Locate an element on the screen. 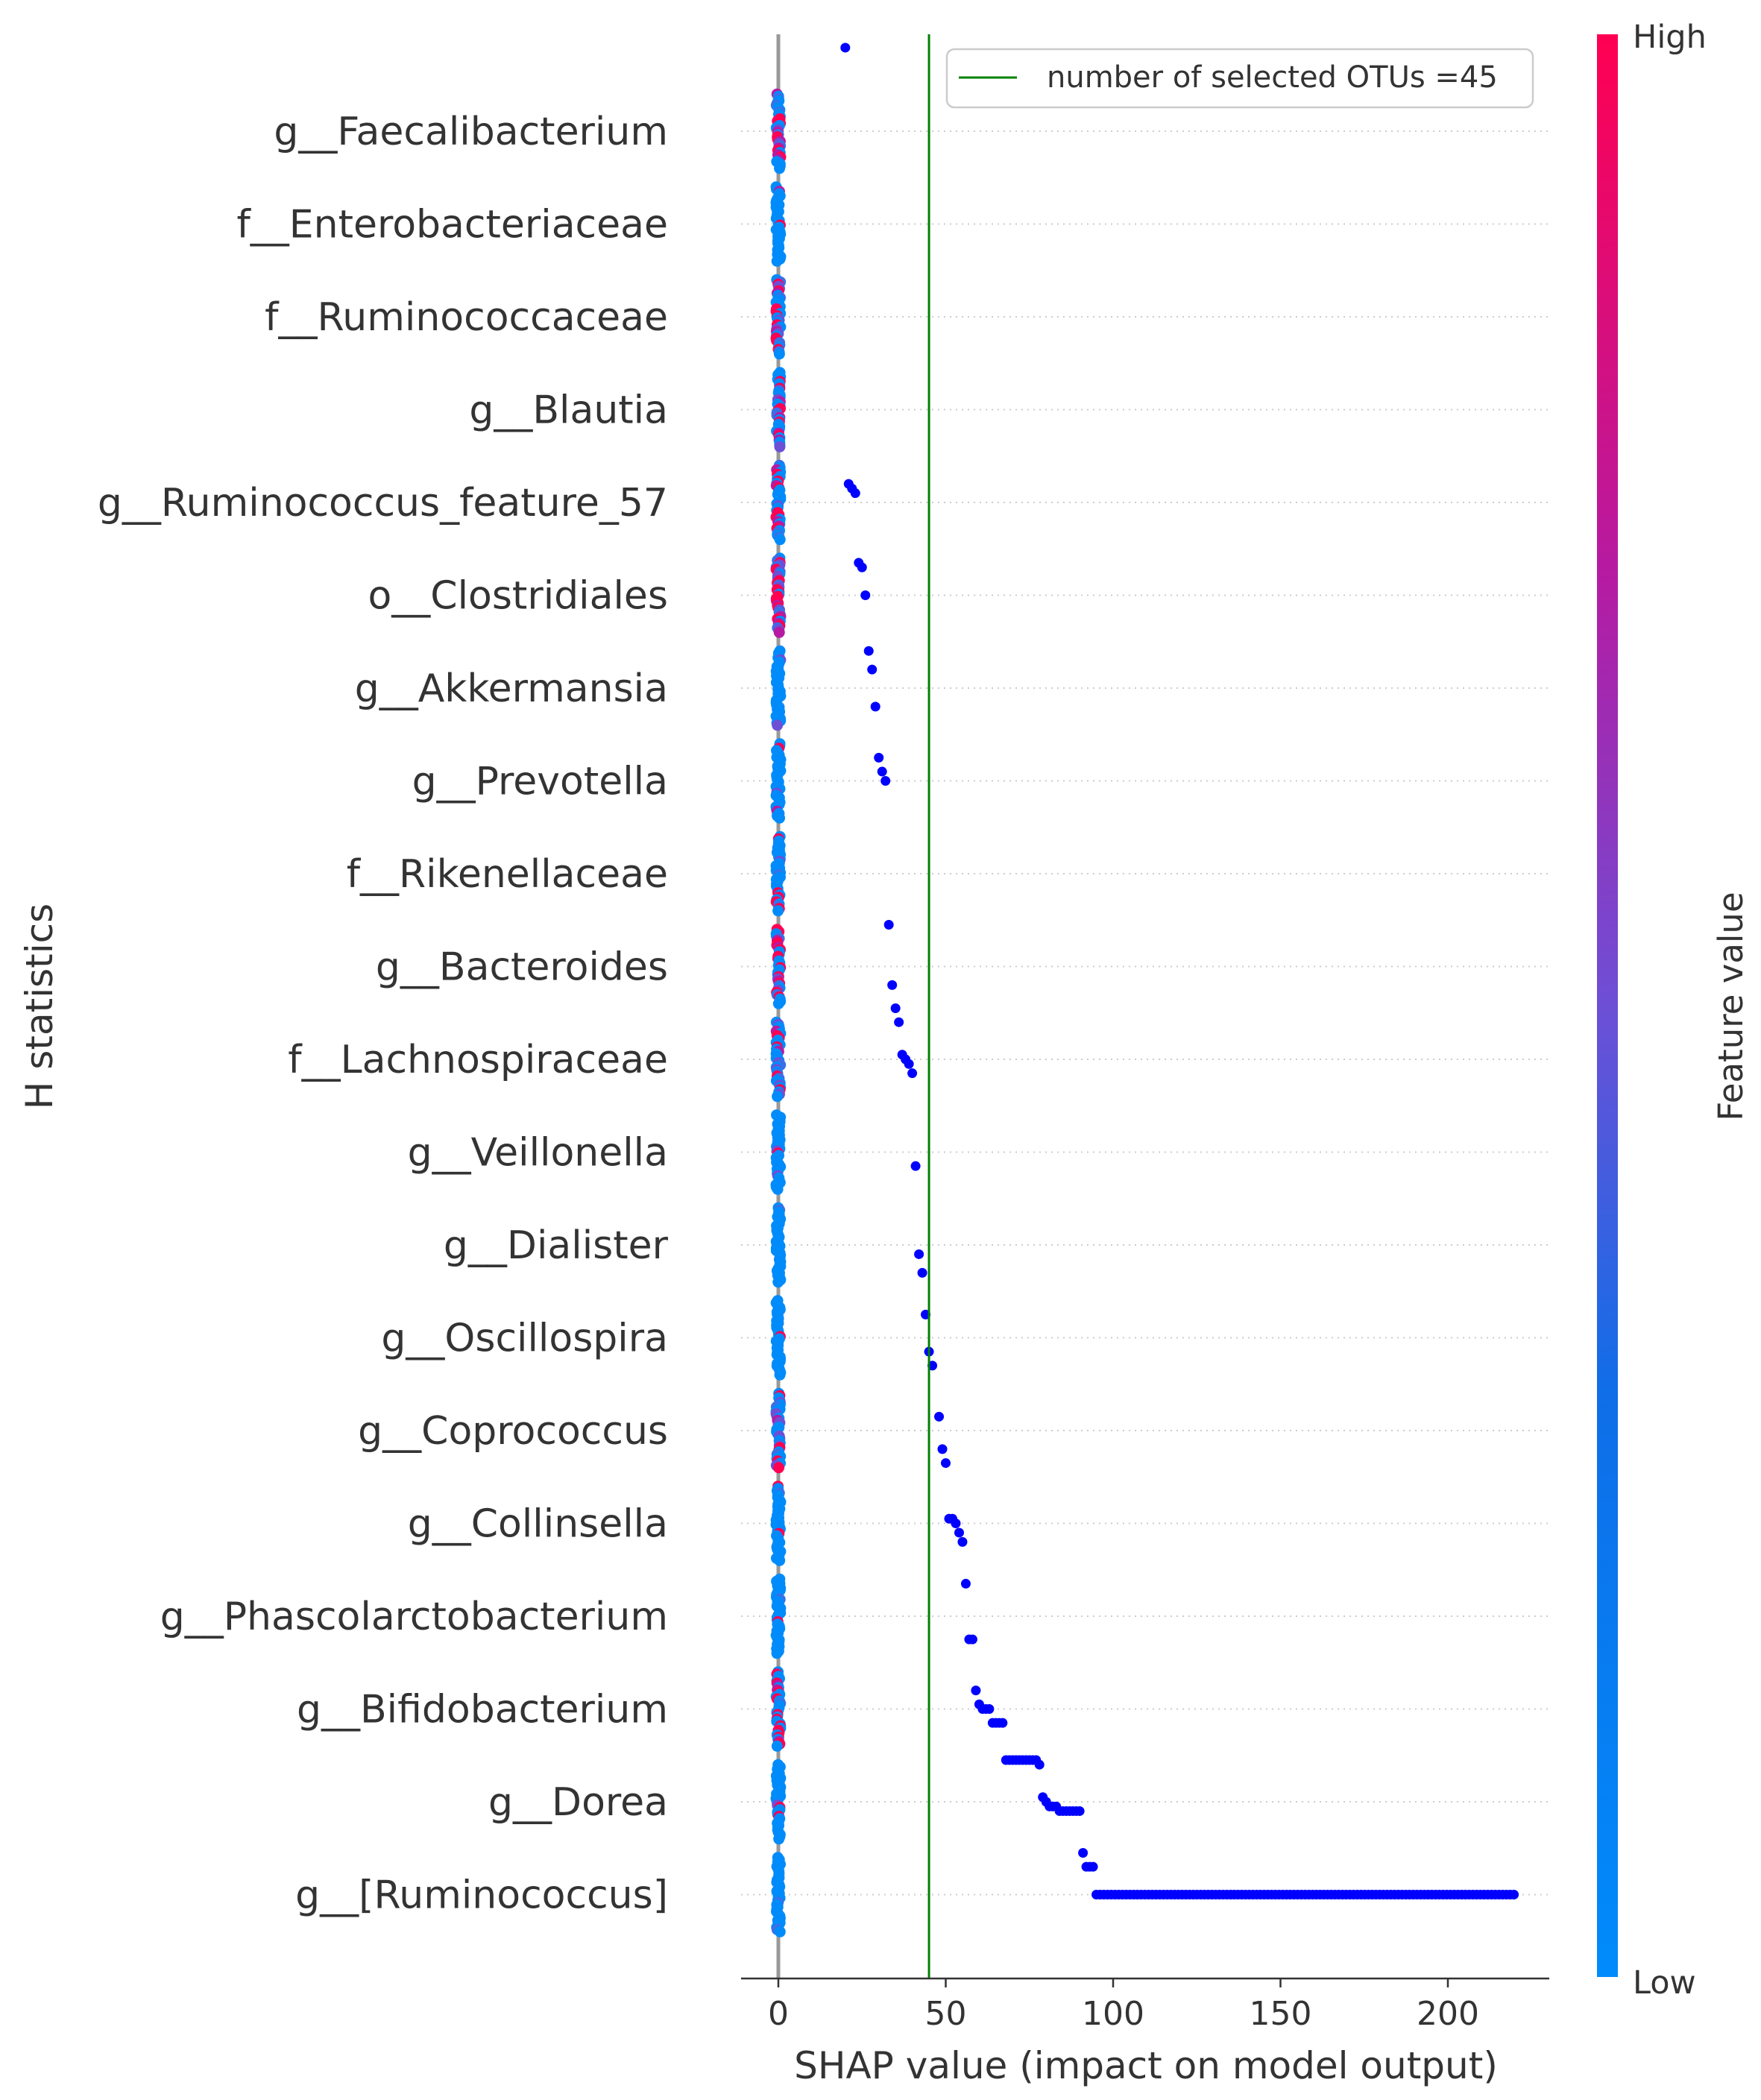 The width and height of the screenshot is (1761, 2100). x-tick-label: 150 is located at coordinates (1281, 2014).